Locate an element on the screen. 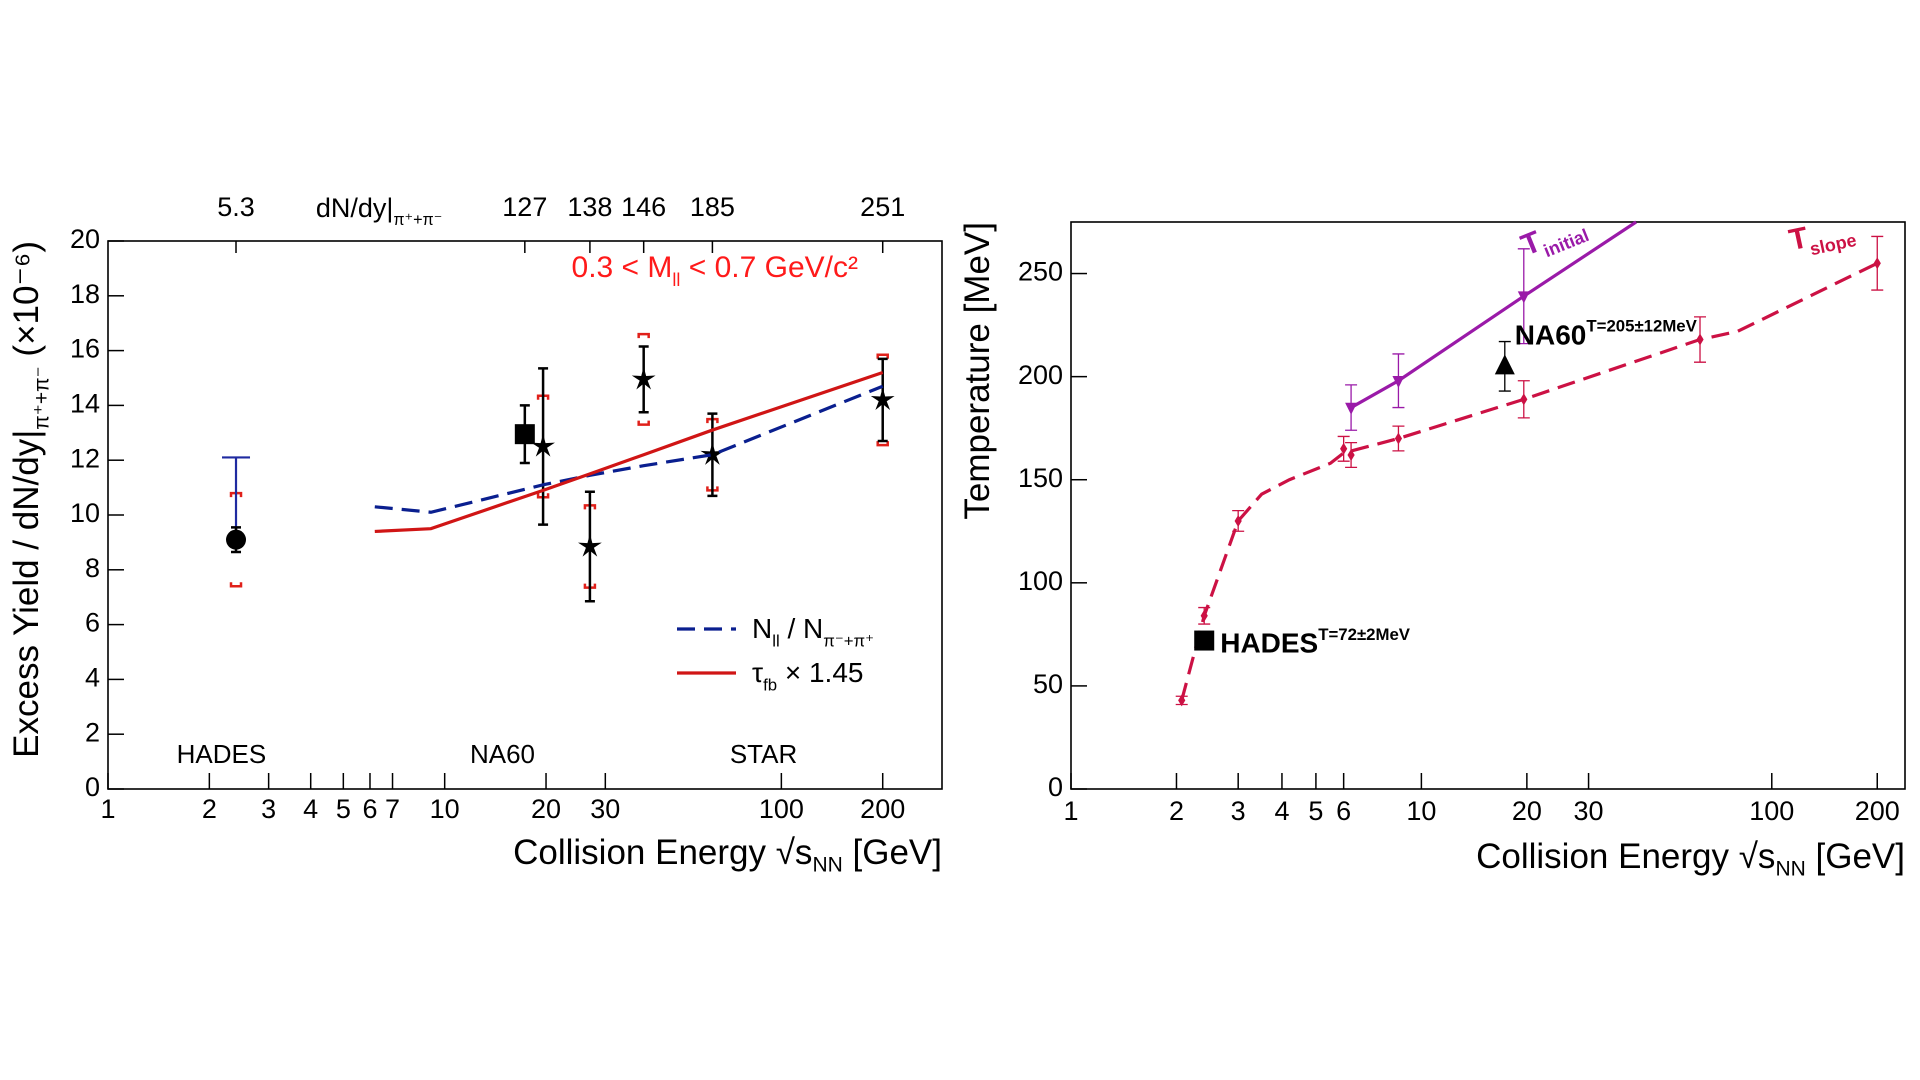  annotation: 0.3 < Mll < 0.7 GeV/c² is located at coordinates (715, 270).